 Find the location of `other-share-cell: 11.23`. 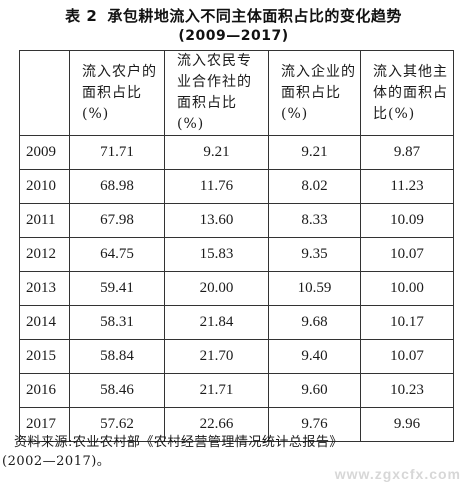

other-share-cell: 11.23 is located at coordinates (407, 186).